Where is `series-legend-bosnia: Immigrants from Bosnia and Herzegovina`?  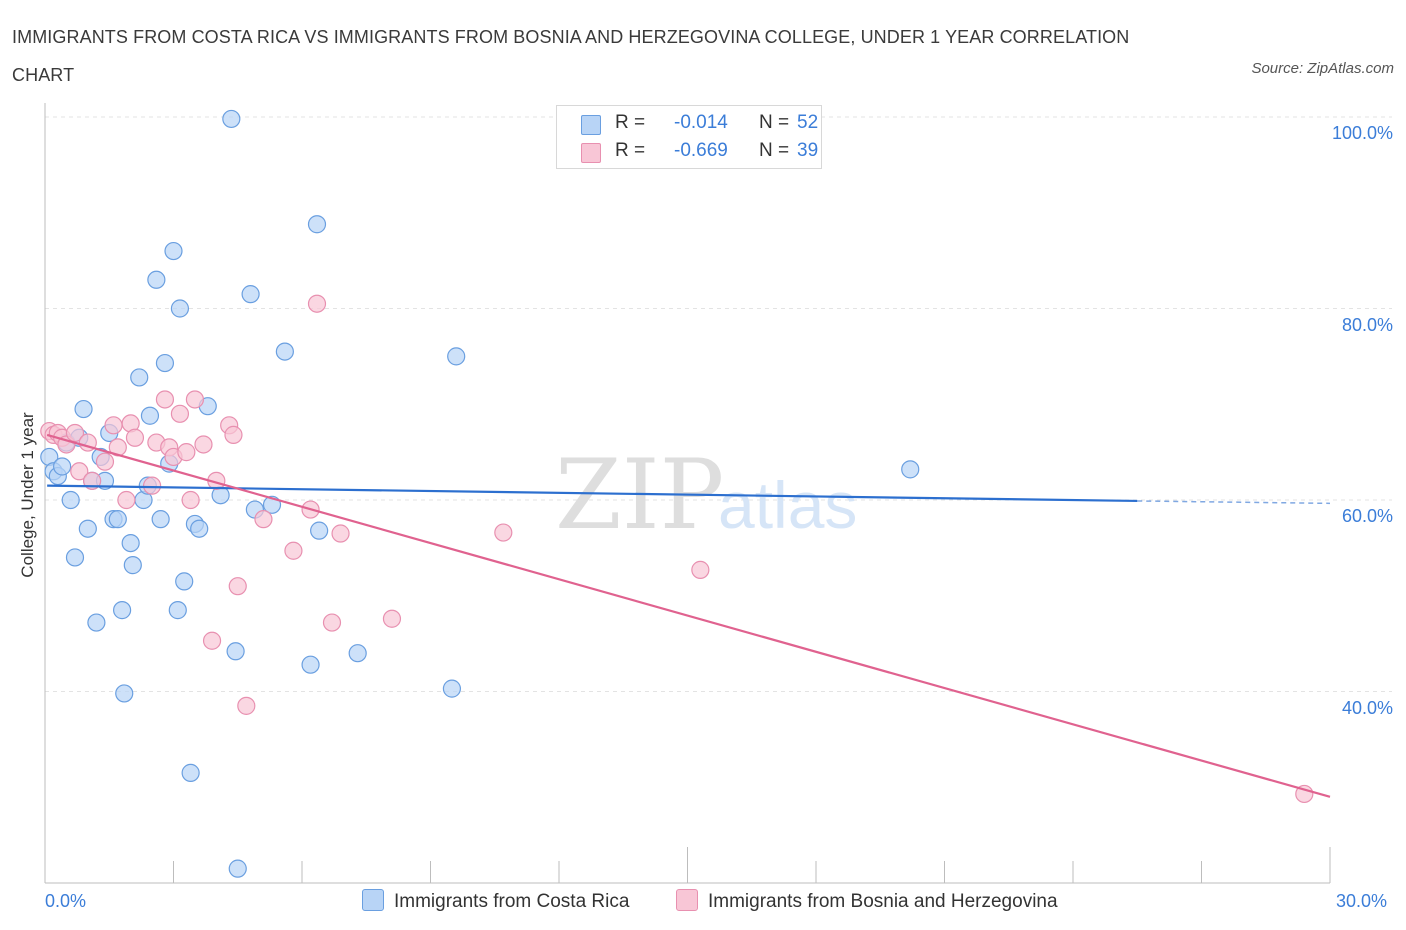 series-legend-bosnia: Immigrants from Bosnia and Herzegovina is located at coordinates (867, 901).